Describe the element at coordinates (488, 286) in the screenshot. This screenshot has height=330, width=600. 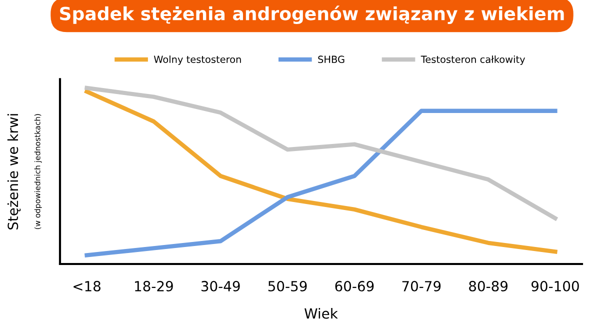
I see `x-tick-label: 80-89` at that location.